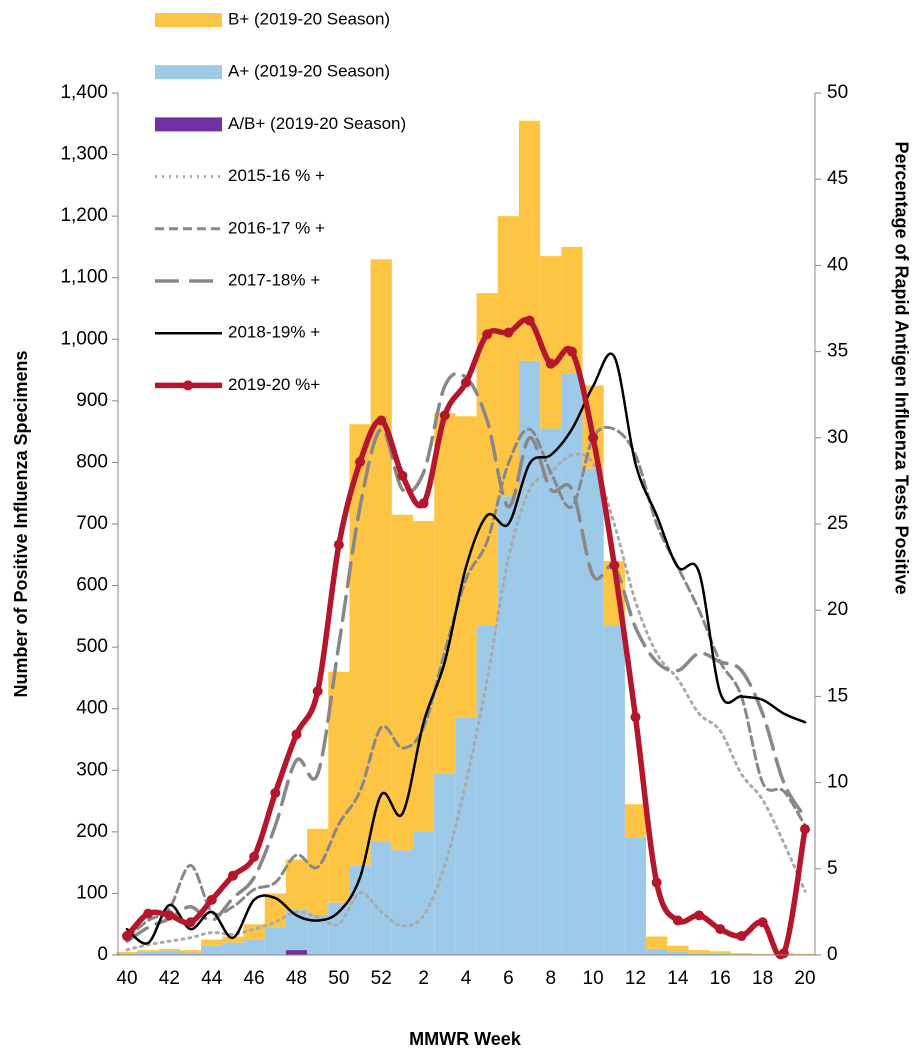 The image size is (916, 1061). Describe the element at coordinates (102, 954) in the screenshot. I see `y-tick-label: 0` at that location.